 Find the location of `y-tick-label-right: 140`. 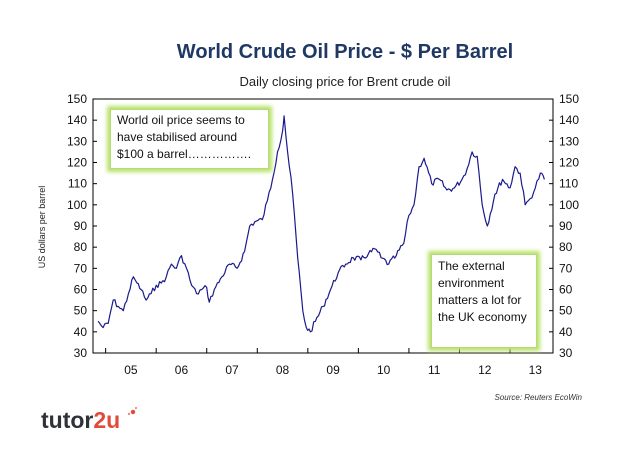

y-tick-label-right: 140 is located at coordinates (569, 120).